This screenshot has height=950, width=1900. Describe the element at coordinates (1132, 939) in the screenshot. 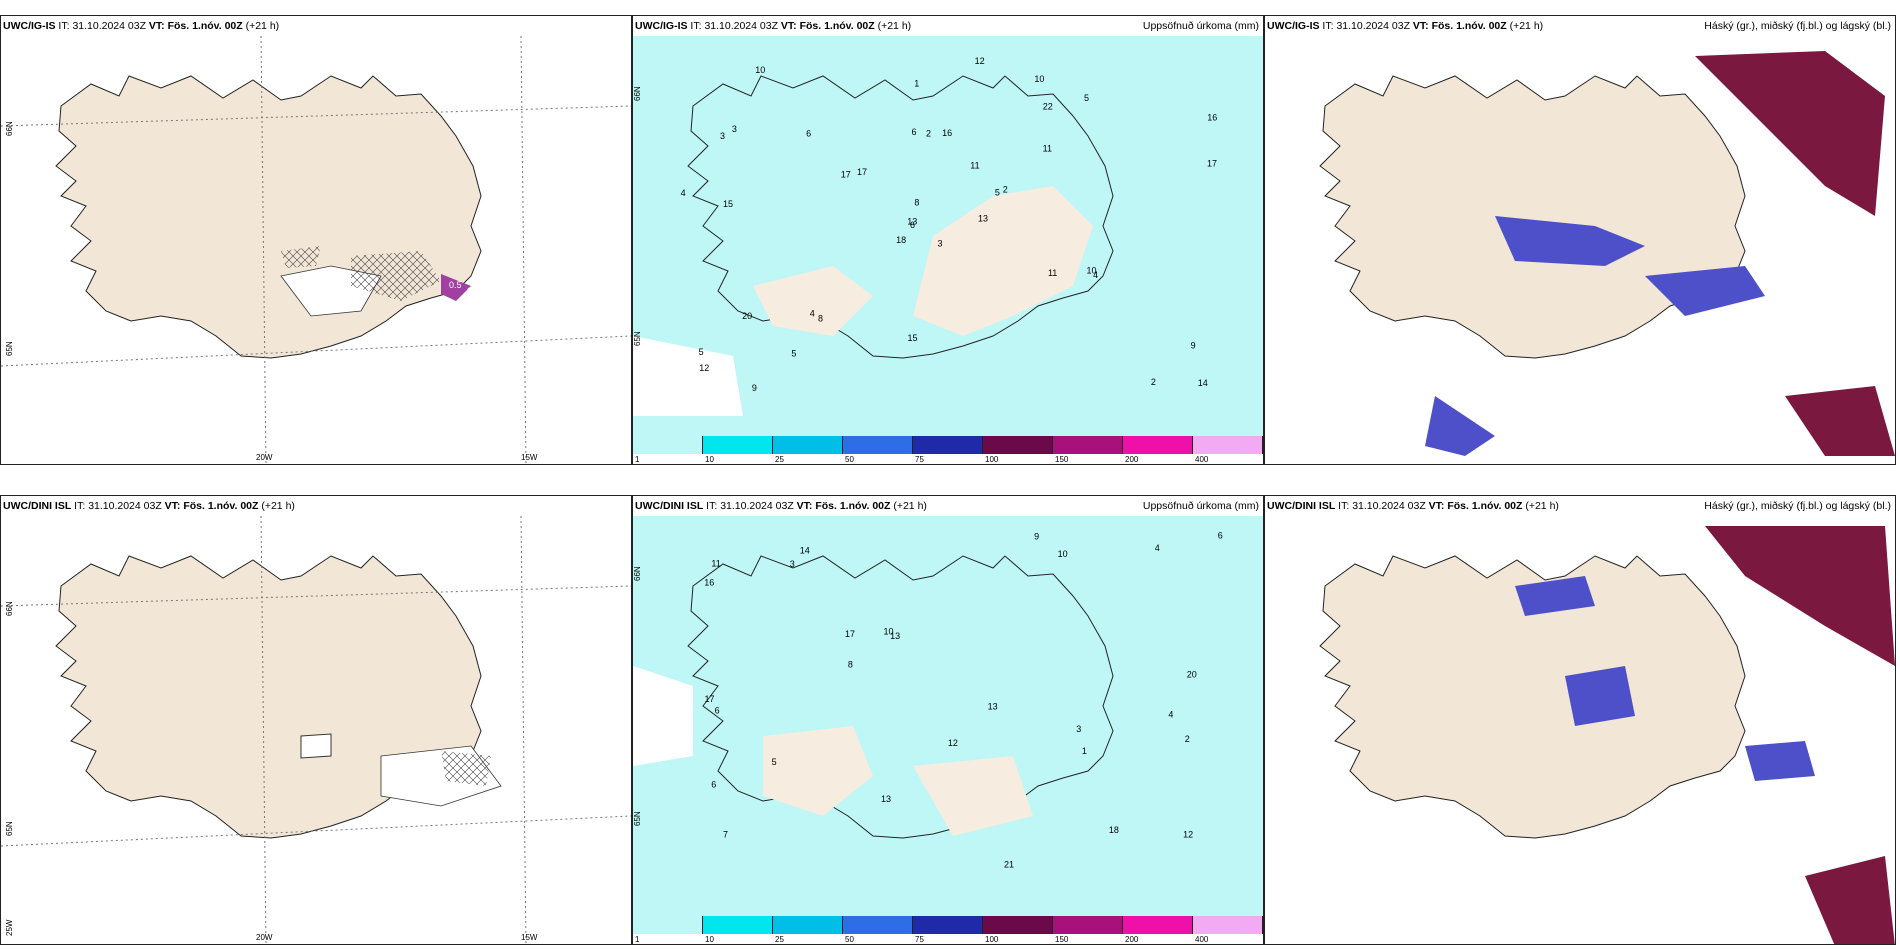

I see `legend-tick: 200` at that location.